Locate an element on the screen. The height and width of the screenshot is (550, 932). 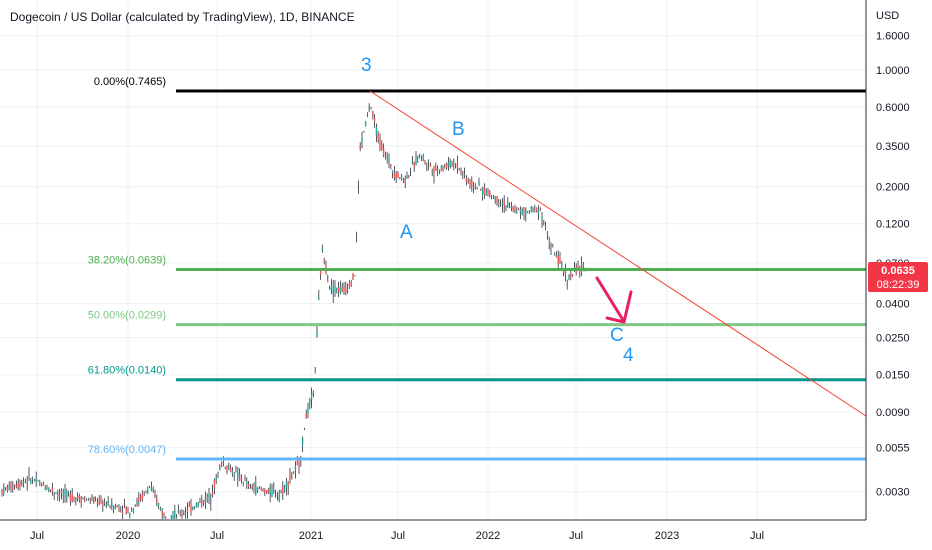
price-tick-label: 0.6000 is located at coordinates (893, 108).